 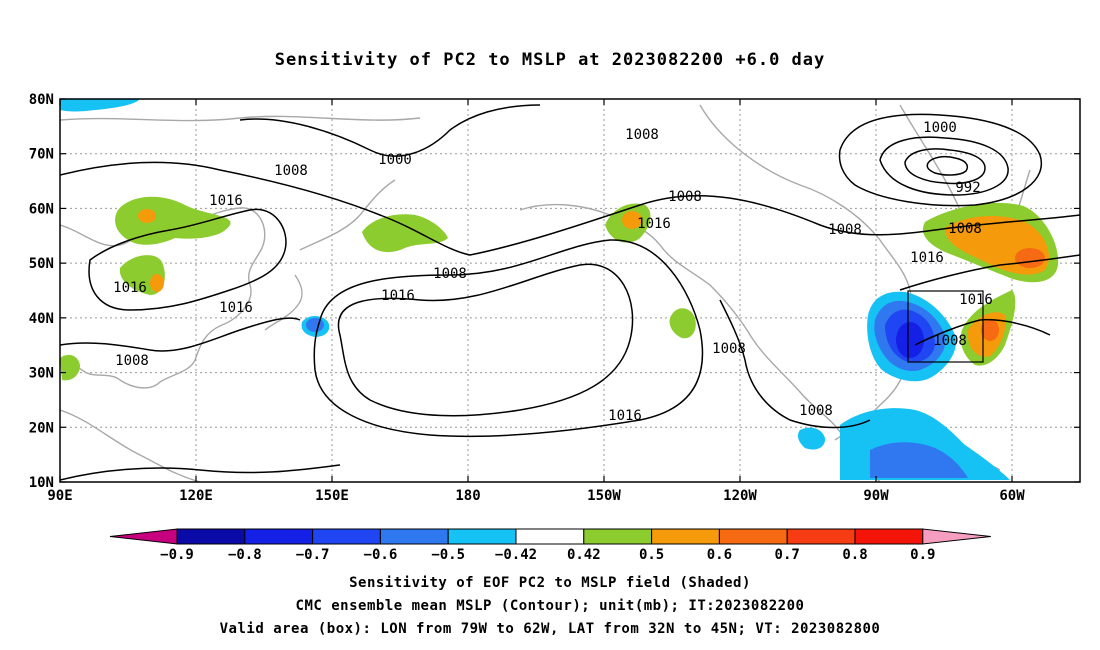 What do you see at coordinates (315, 325) in the screenshot?
I see `shade-negative-japan-core` at bounding box center [315, 325].